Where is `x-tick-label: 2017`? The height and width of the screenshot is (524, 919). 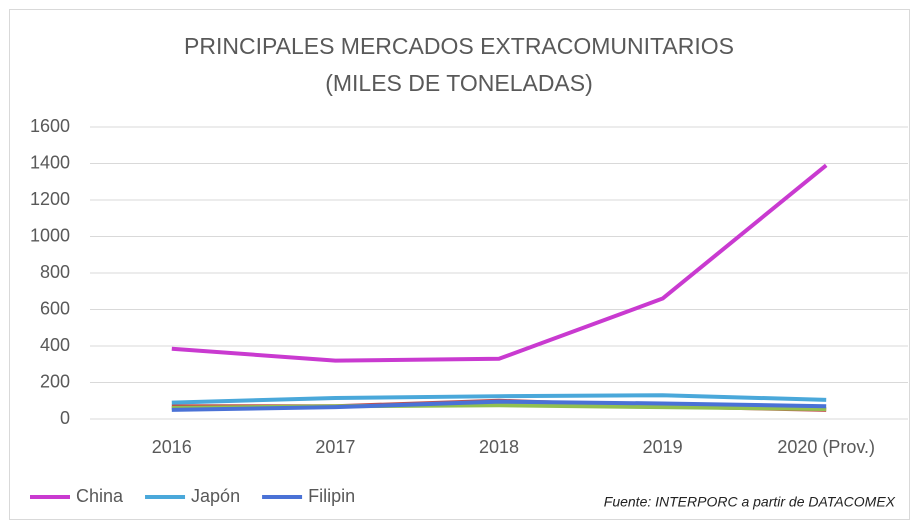 x-tick-label: 2017 is located at coordinates (335, 447).